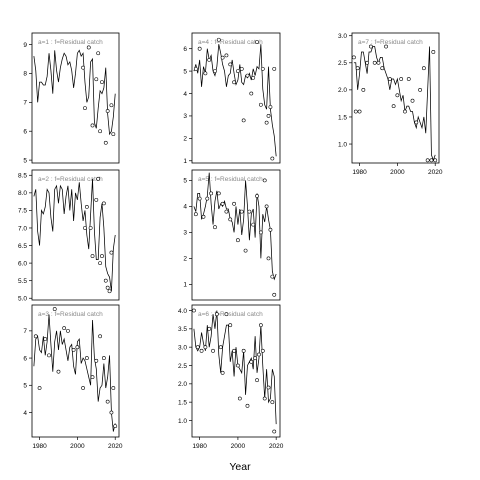 The width and height of the screenshot is (480, 480). I want to click on y-tick-label: 4, so click(185, 207).